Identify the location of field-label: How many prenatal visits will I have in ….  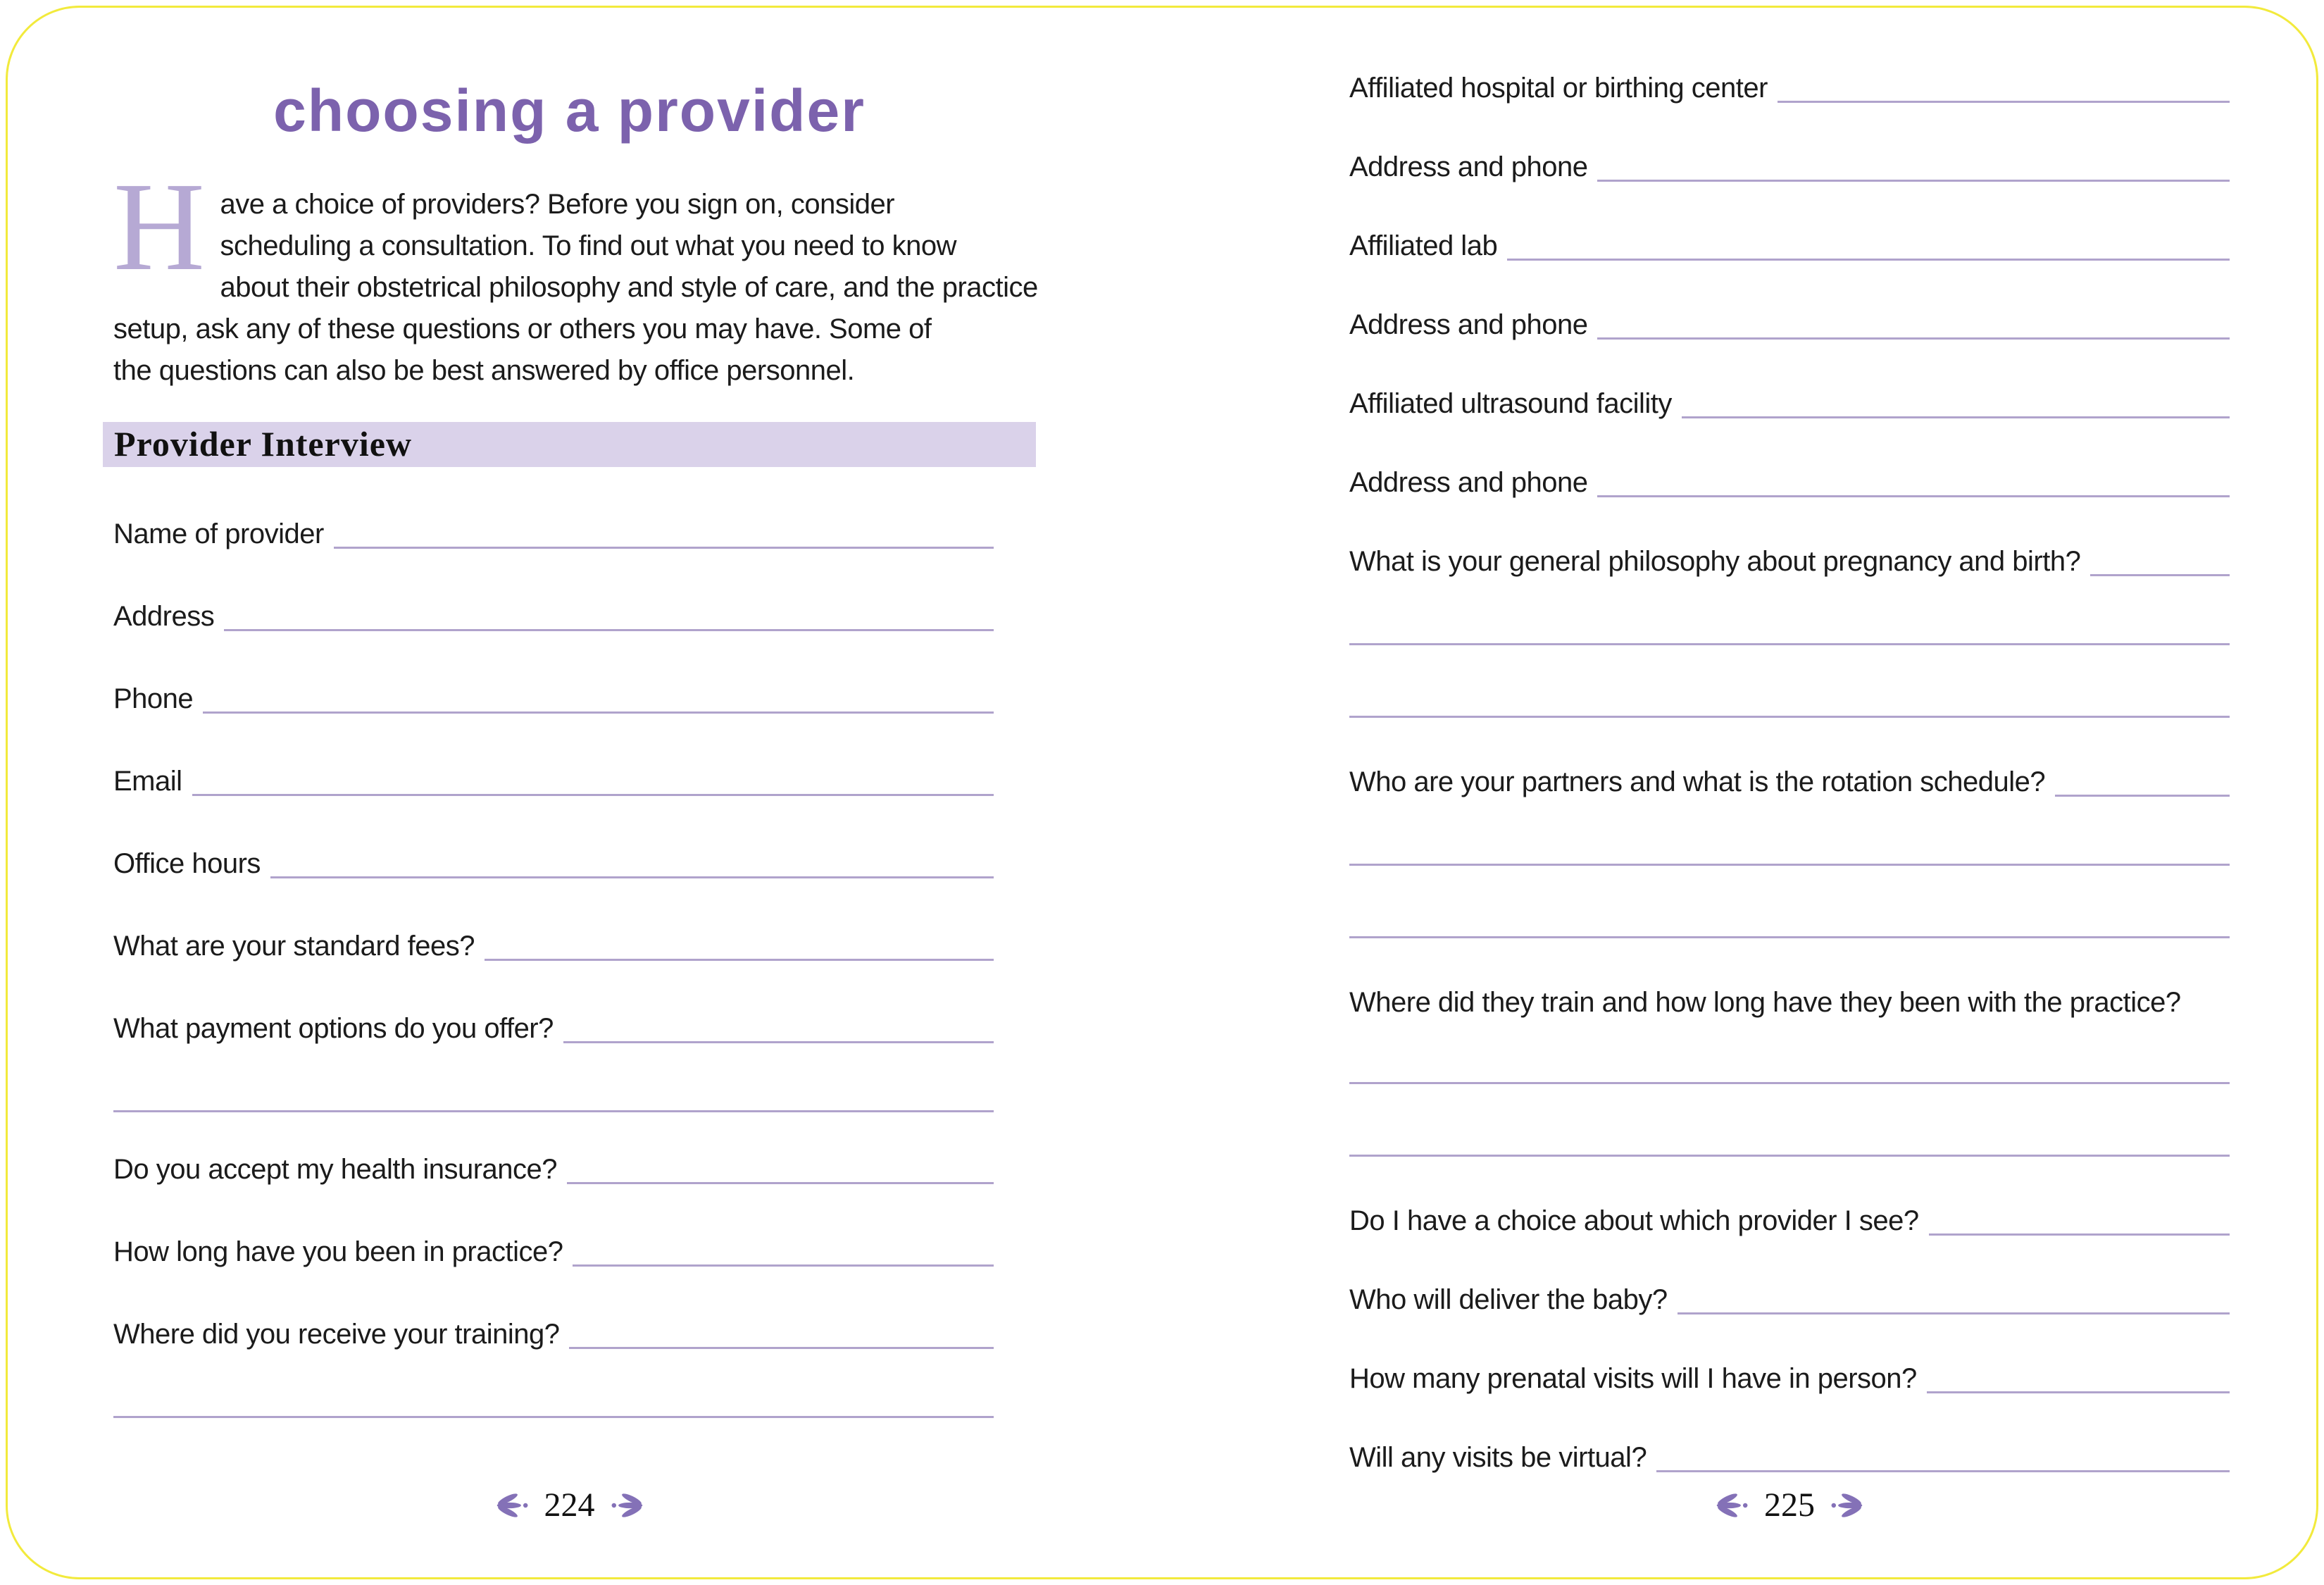
(1633, 1378).